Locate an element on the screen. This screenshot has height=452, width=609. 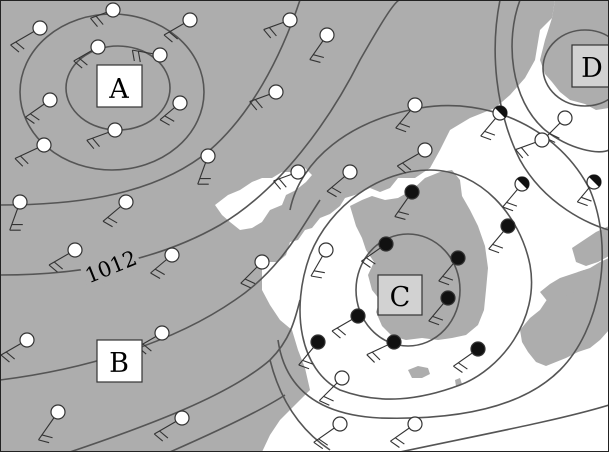
japan-shikoku is located at coordinates (566, 286).